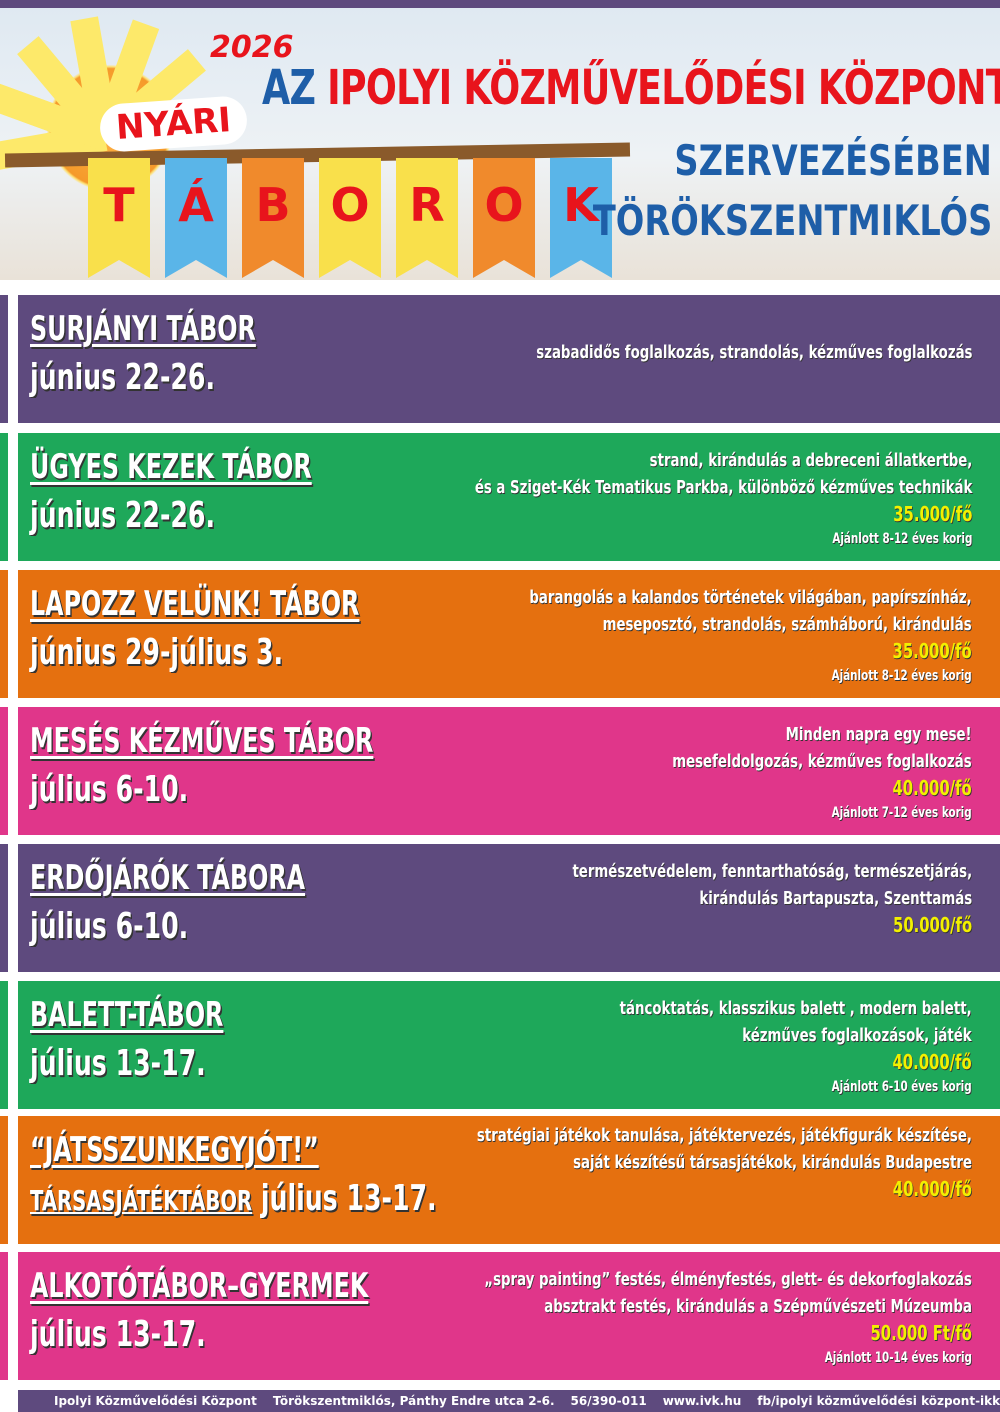 Image resolution: width=1000 pixels, height=1412 pixels. What do you see at coordinates (195, 604) in the screenshot?
I see `camp-name: LAPOZZ VELÜNK! TÁBOR` at bounding box center [195, 604].